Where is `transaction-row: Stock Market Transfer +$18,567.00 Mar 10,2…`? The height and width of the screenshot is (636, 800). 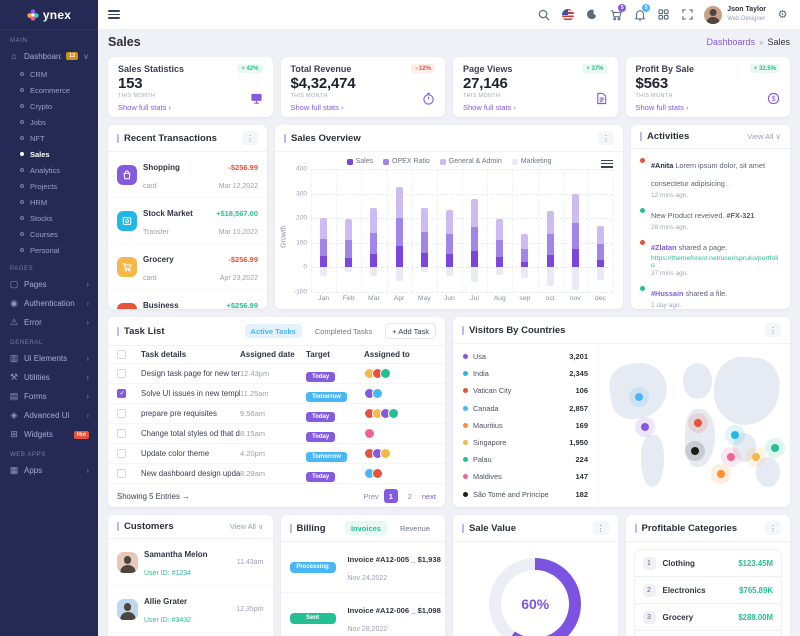 transaction-row: Stock Market Transfer +$18,567.00 Mar 10,2… is located at coordinates (187, 221).